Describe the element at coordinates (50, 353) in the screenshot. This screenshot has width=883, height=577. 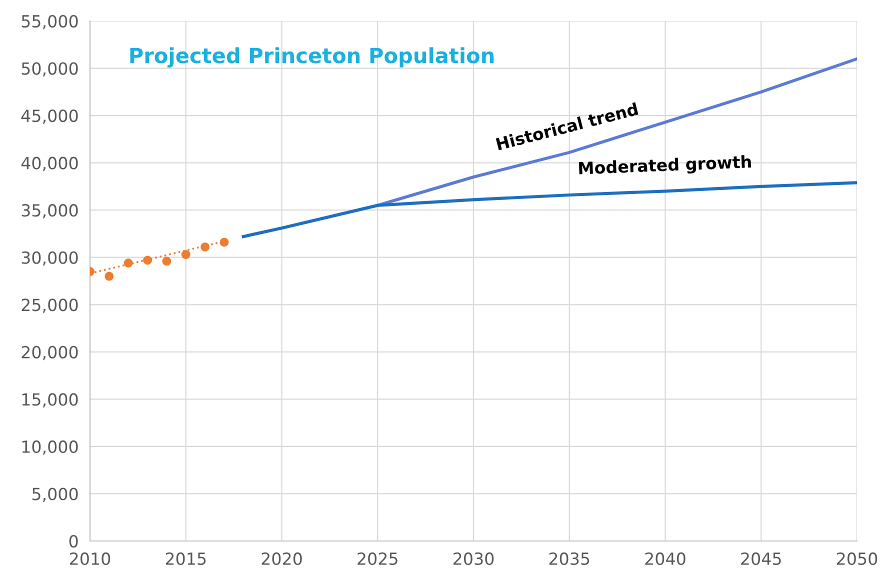
I see `y-tick-label: 20,000` at that location.